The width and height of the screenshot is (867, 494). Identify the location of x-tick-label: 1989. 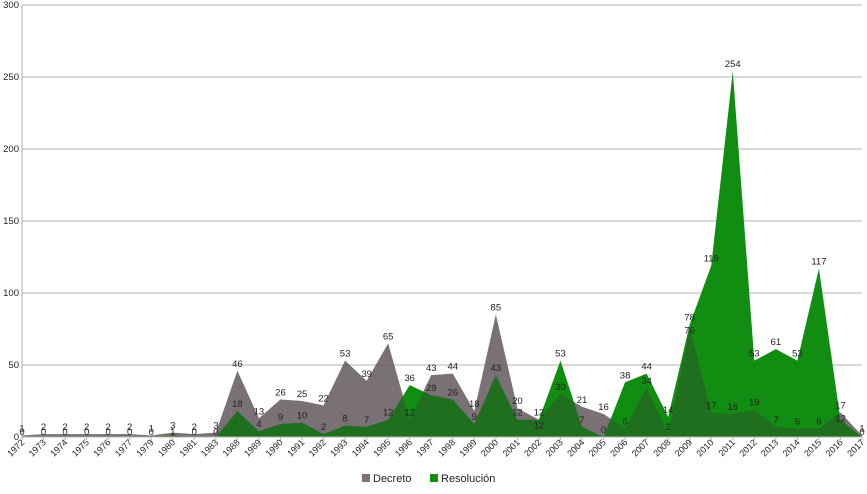
(252, 447).